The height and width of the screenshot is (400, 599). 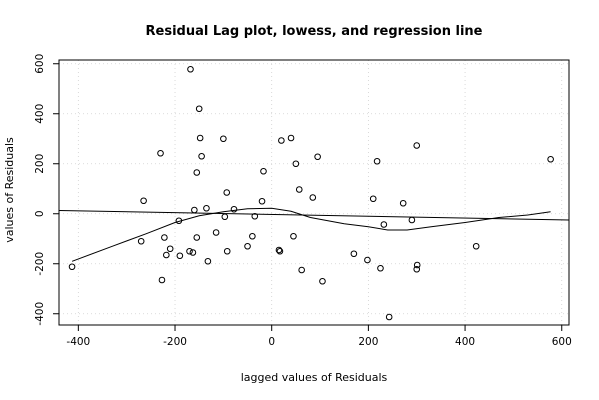 I want to click on fit-lines, so click(x=314, y=234).